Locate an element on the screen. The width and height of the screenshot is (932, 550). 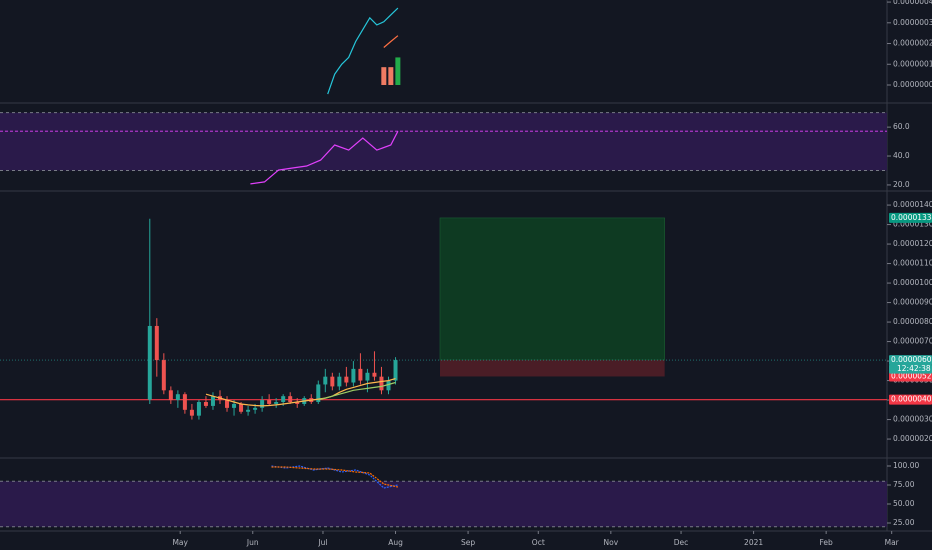
x-tick-label: 2021 is located at coordinates (753, 542).